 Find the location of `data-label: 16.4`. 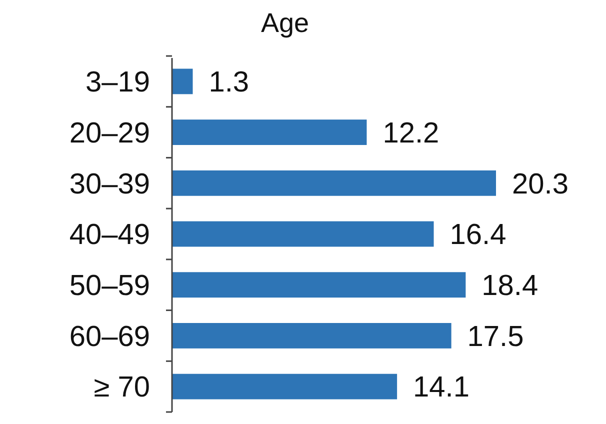

data-label: 16.4 is located at coordinates (478, 235).